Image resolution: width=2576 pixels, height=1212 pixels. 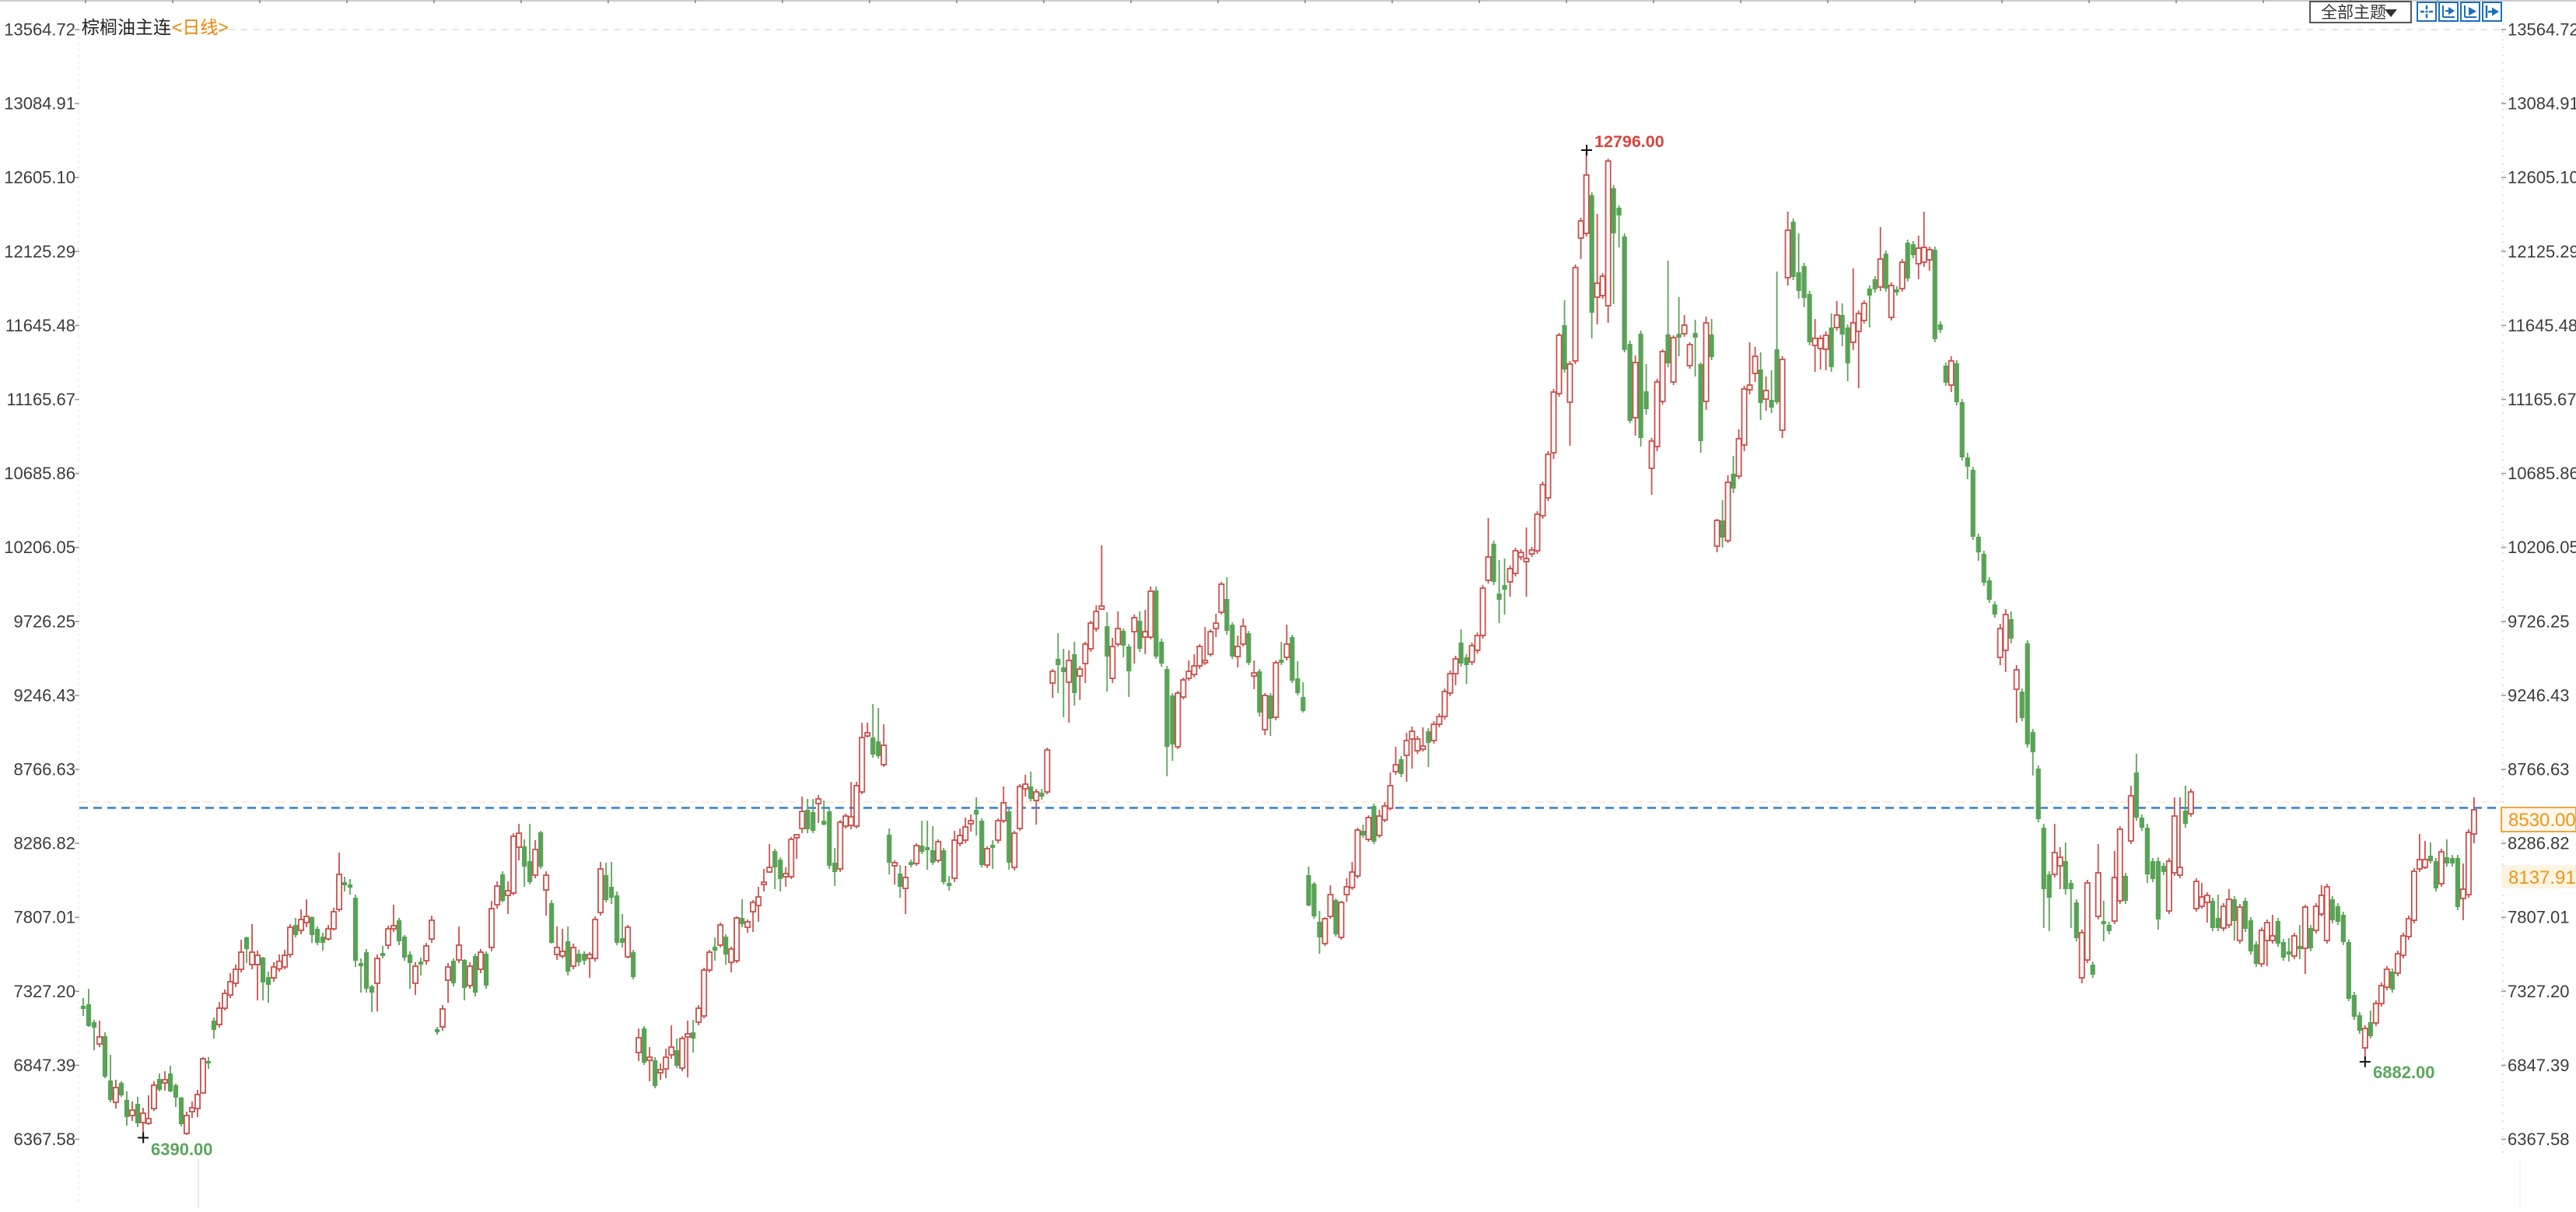 I want to click on svg-text: 8530.00, so click(x=2542, y=820).